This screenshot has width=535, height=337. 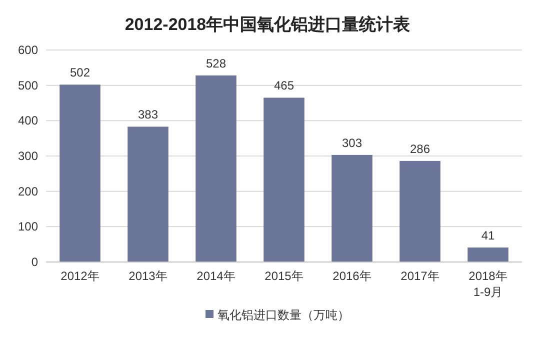 What do you see at coordinates (284, 276) in the screenshot?
I see `x-tick-label: 2015年` at bounding box center [284, 276].